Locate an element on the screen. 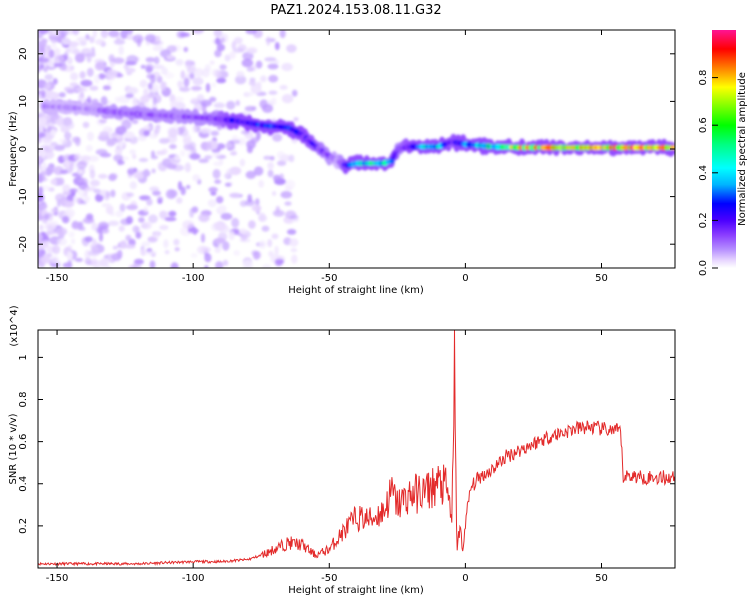 This screenshot has width=750, height=600. y-tick-label: 20 is located at coordinates (23, 53).